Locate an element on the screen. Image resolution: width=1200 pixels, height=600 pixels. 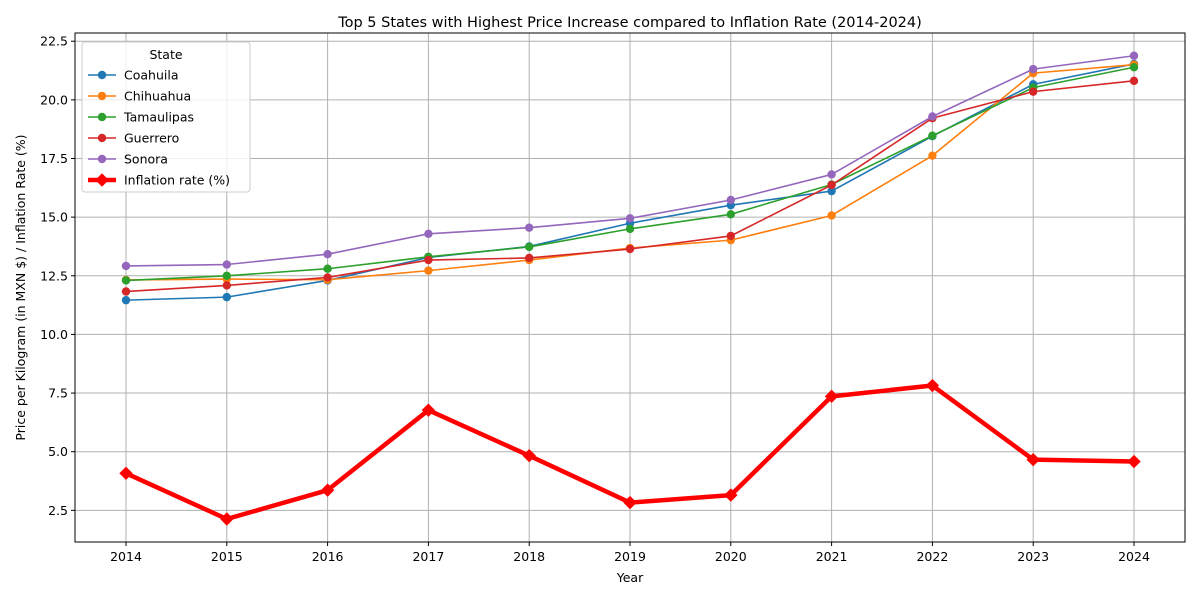
y-tick-label: 10.0 is located at coordinates (54, 334).